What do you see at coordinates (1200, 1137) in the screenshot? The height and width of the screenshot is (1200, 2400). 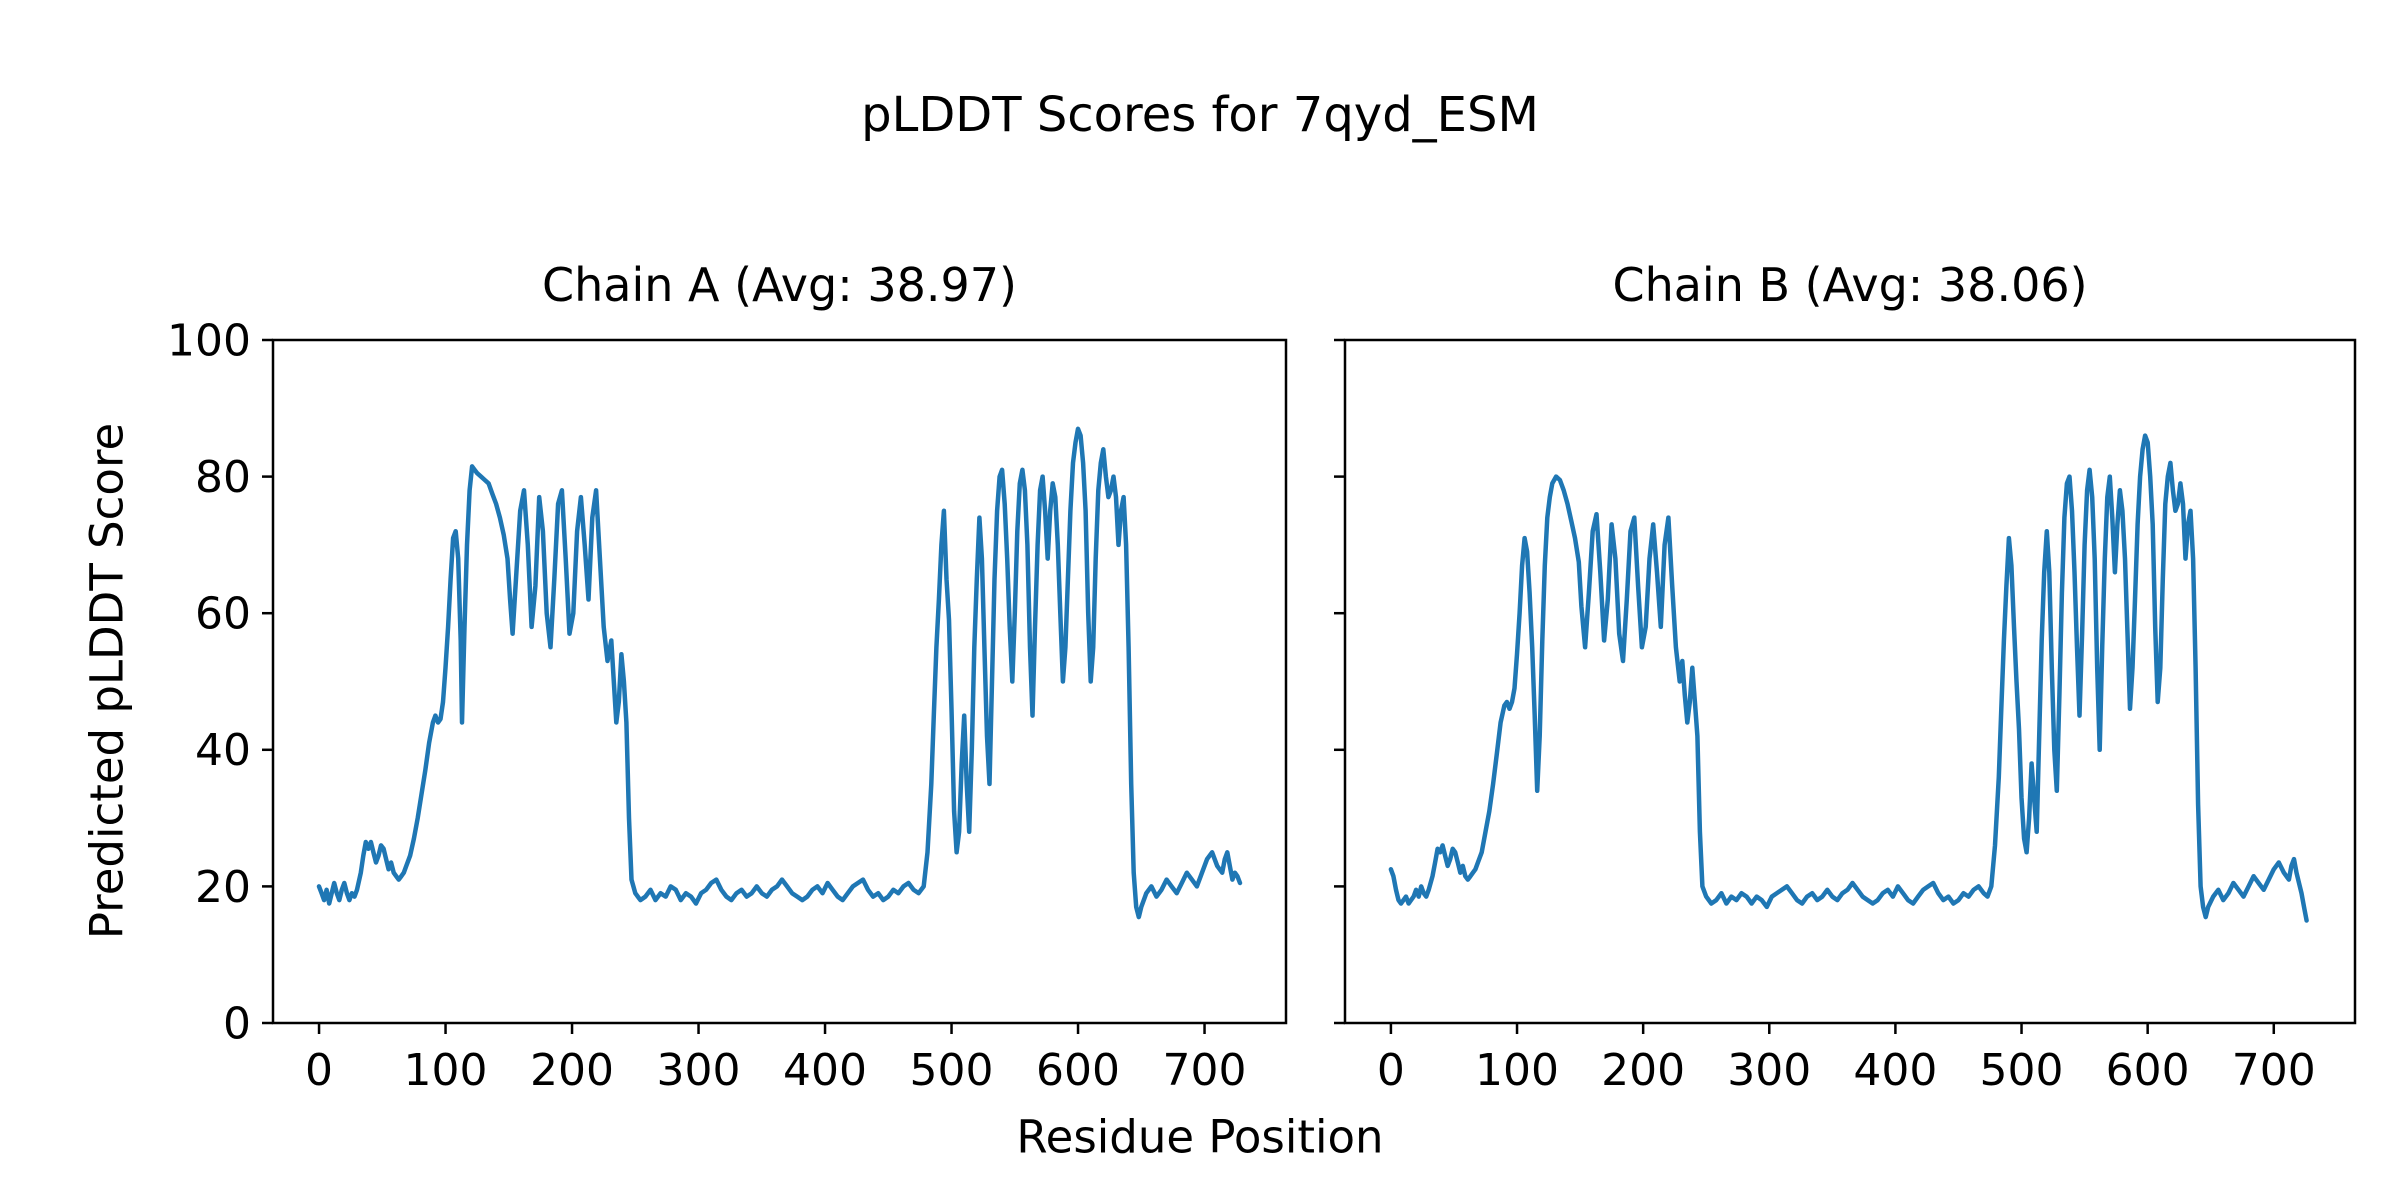 I see `x-axis-label: Residue Position` at bounding box center [1200, 1137].